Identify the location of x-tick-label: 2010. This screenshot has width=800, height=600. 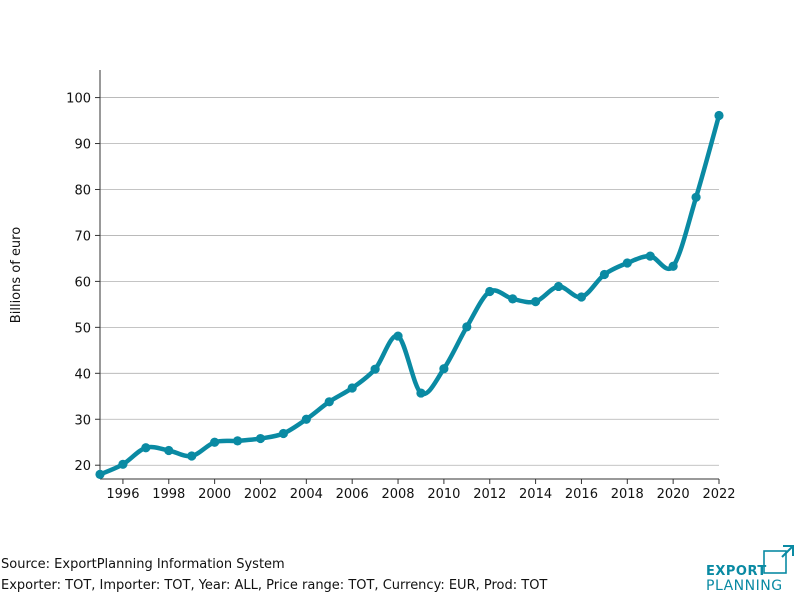
(443, 494).